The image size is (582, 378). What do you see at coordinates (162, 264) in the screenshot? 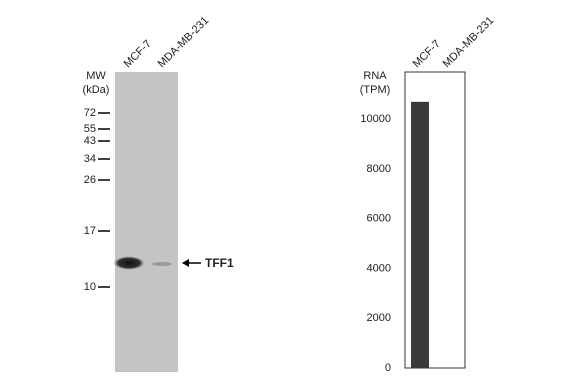
I see `blot-band-faint` at bounding box center [162, 264].